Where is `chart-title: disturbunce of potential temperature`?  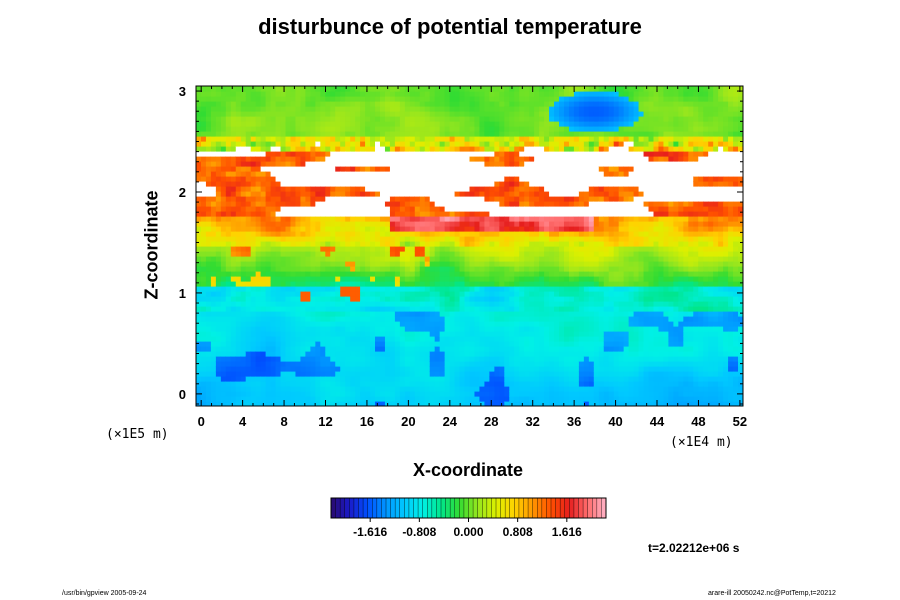
chart-title: disturbunce of potential temperature is located at coordinates (450, 26).